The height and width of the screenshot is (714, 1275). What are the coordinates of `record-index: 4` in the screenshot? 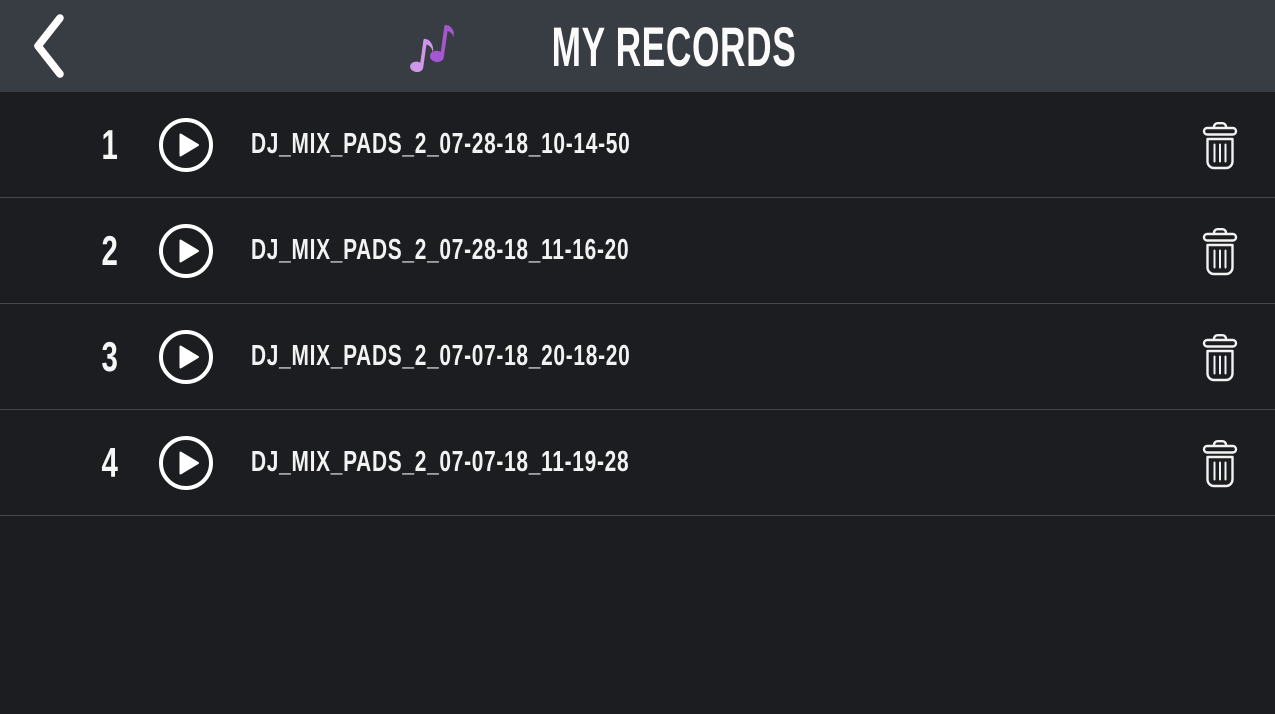 It's located at (110, 462).